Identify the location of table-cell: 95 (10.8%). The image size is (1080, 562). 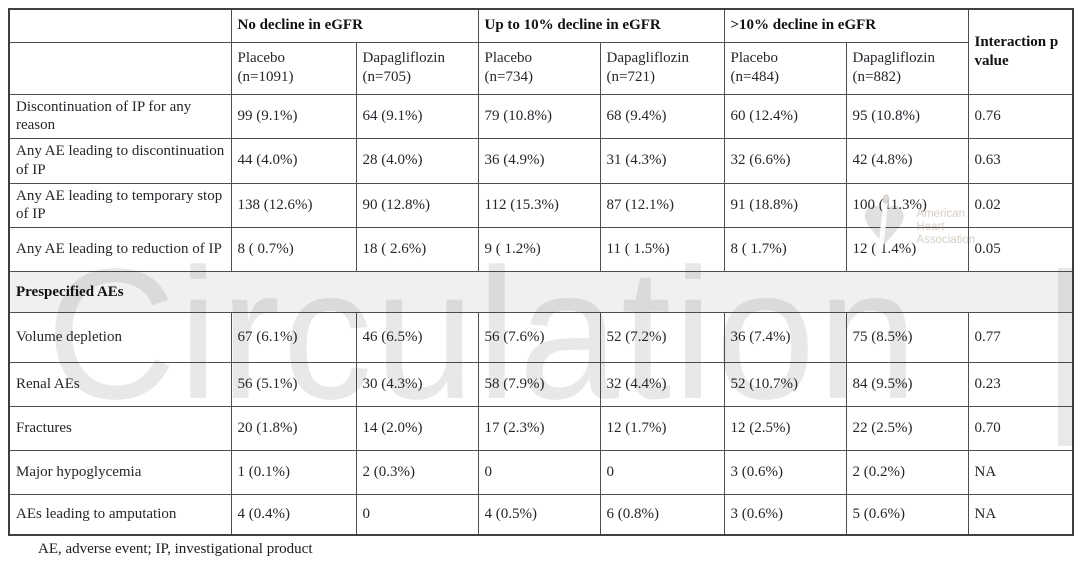
(907, 116).